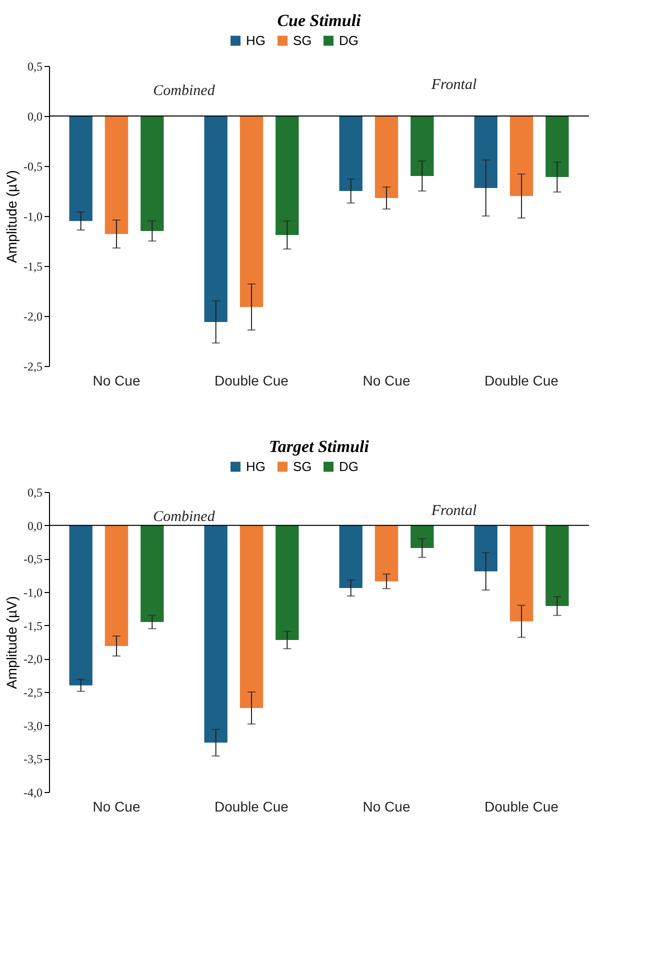 Image resolution: width=662 pixels, height=958 pixels. What do you see at coordinates (33, 793) in the screenshot?
I see `y-tick-label: -4,0` at bounding box center [33, 793].